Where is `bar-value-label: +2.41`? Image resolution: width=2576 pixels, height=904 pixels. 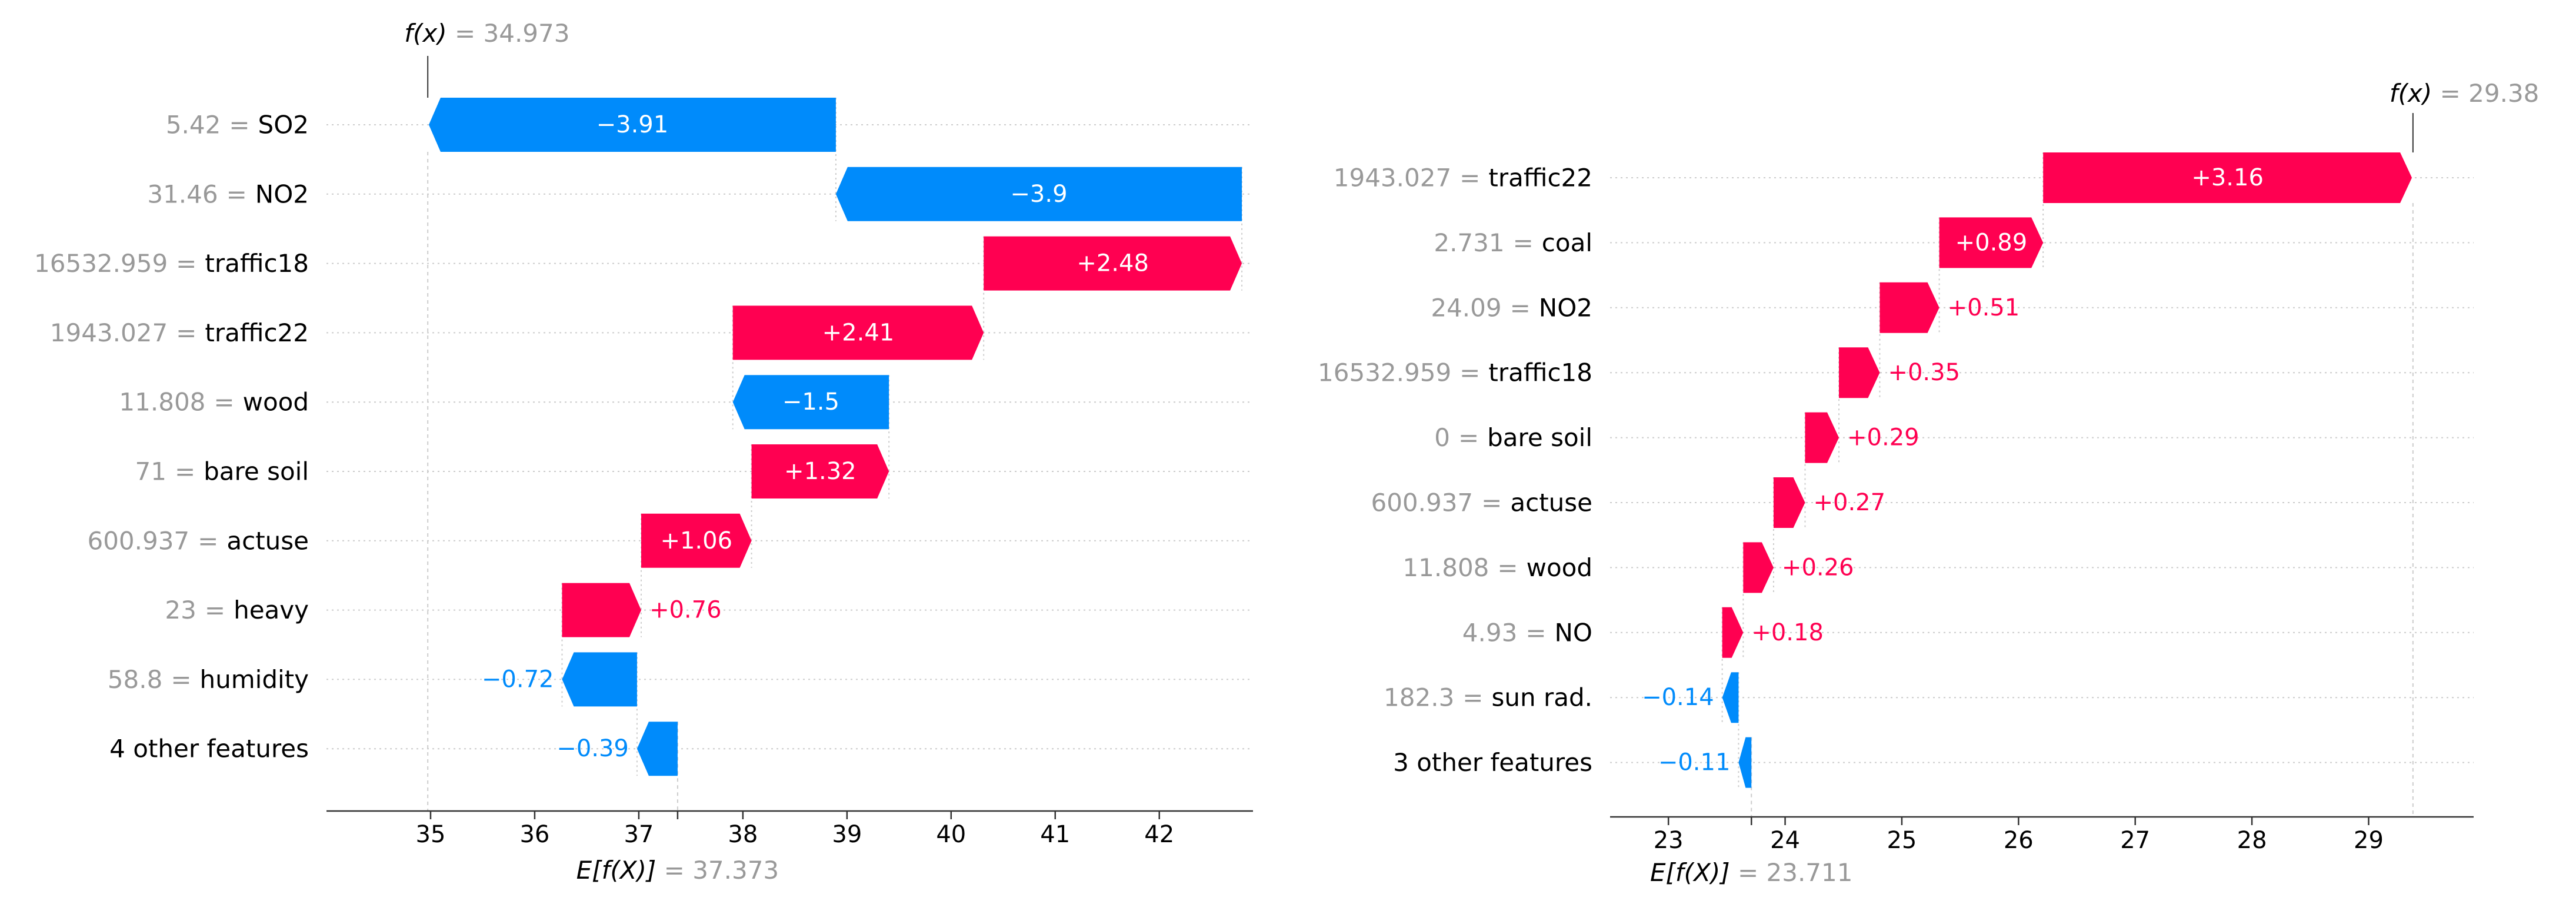
bar-value-label: +2.41 is located at coordinates (858, 332).